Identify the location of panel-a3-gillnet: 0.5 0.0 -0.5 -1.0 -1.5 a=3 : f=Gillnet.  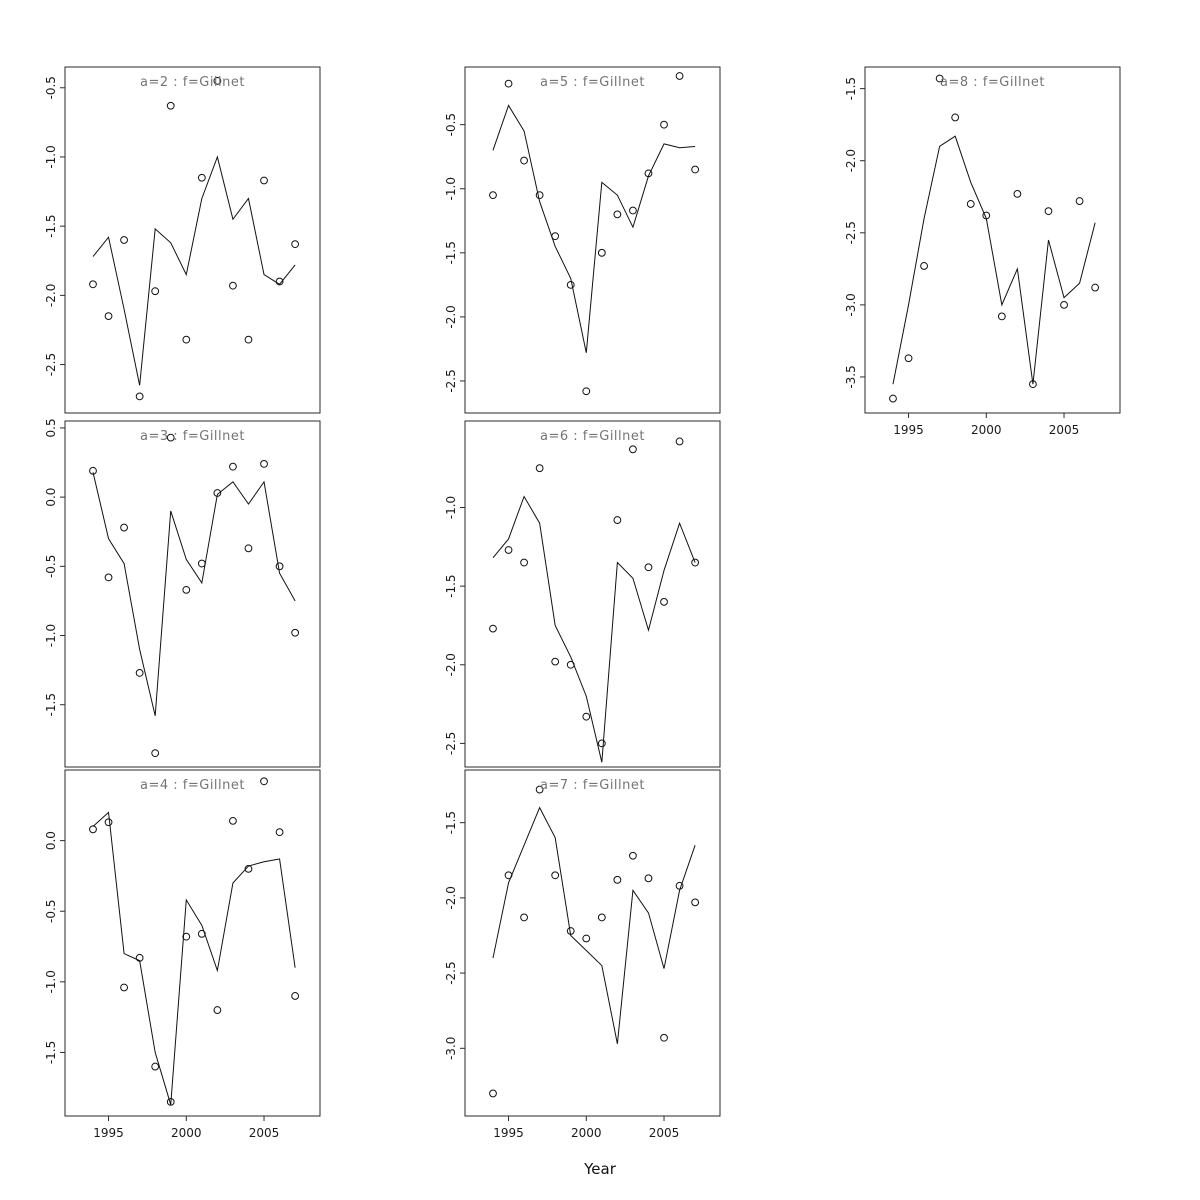
(176, 609).